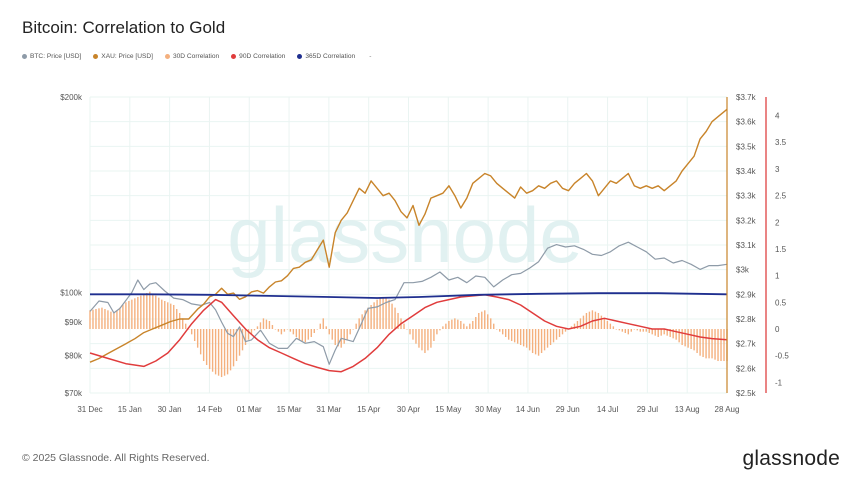  I want to click on xau-axis-tick-label: $3.6k, so click(746, 122).